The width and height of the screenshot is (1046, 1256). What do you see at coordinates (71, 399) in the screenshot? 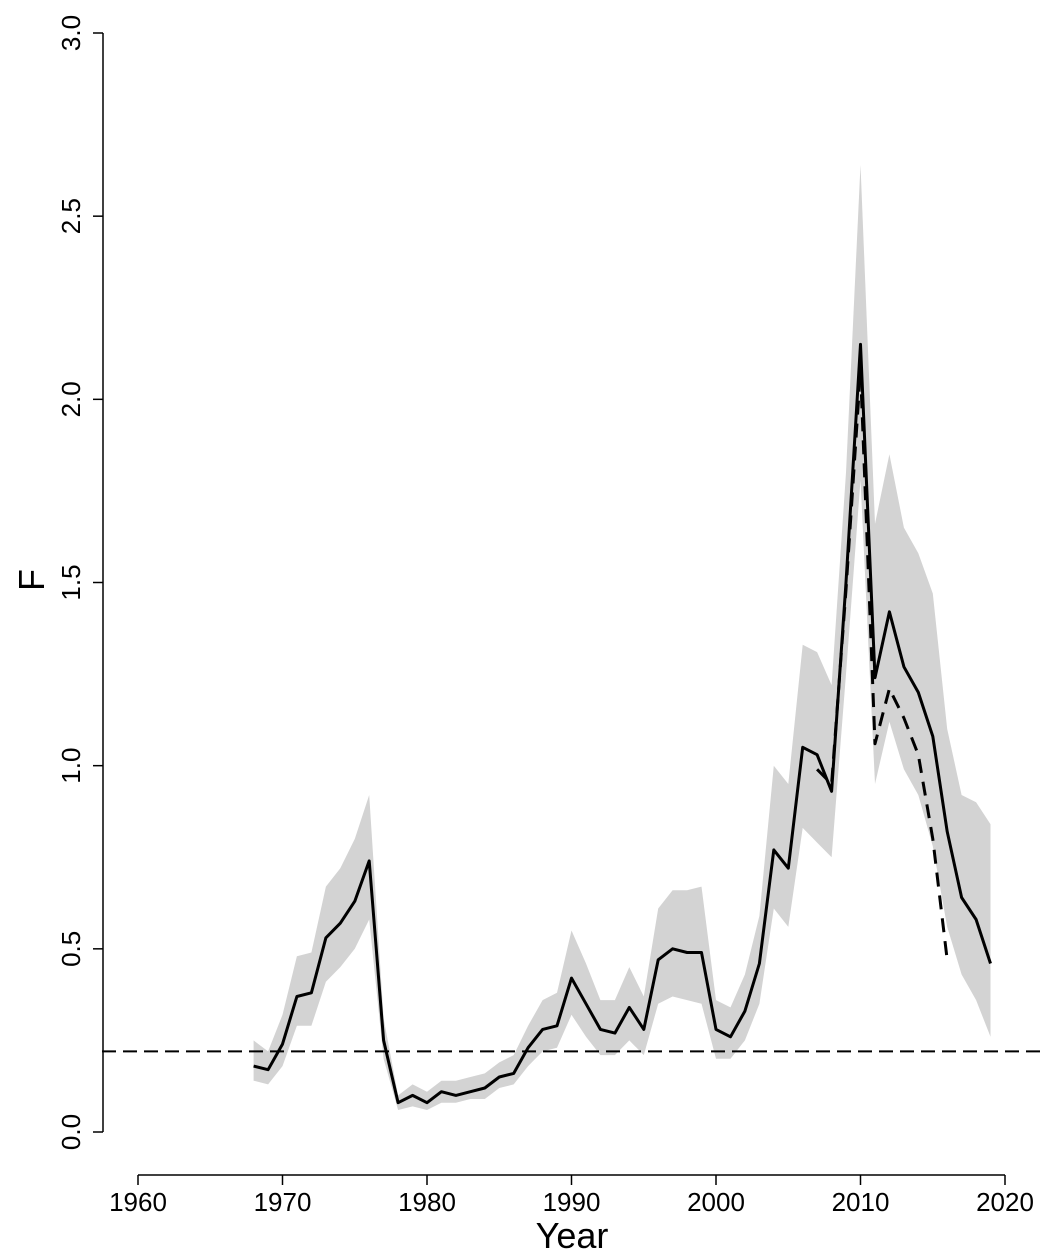
I see `y-tick-label: 2.0` at bounding box center [71, 399].